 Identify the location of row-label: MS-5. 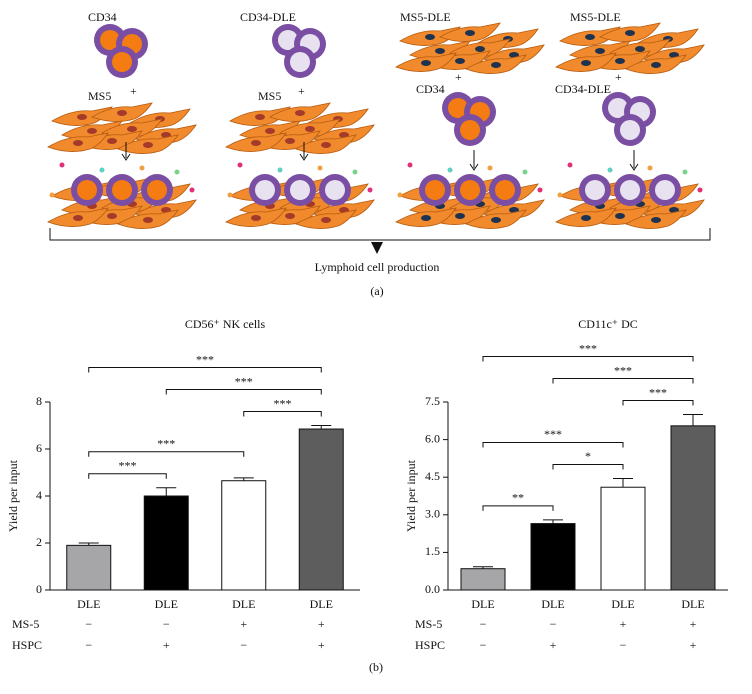
(25, 624).